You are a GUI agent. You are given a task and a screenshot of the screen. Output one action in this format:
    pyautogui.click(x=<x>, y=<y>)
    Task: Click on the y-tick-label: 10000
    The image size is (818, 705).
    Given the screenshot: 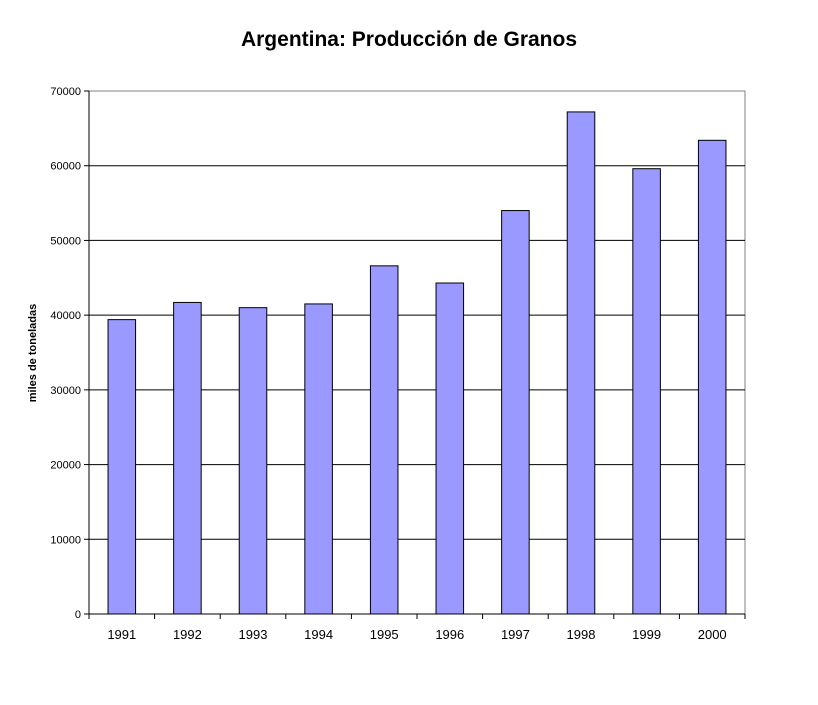 What is the action you would take?
    pyautogui.click(x=65, y=540)
    